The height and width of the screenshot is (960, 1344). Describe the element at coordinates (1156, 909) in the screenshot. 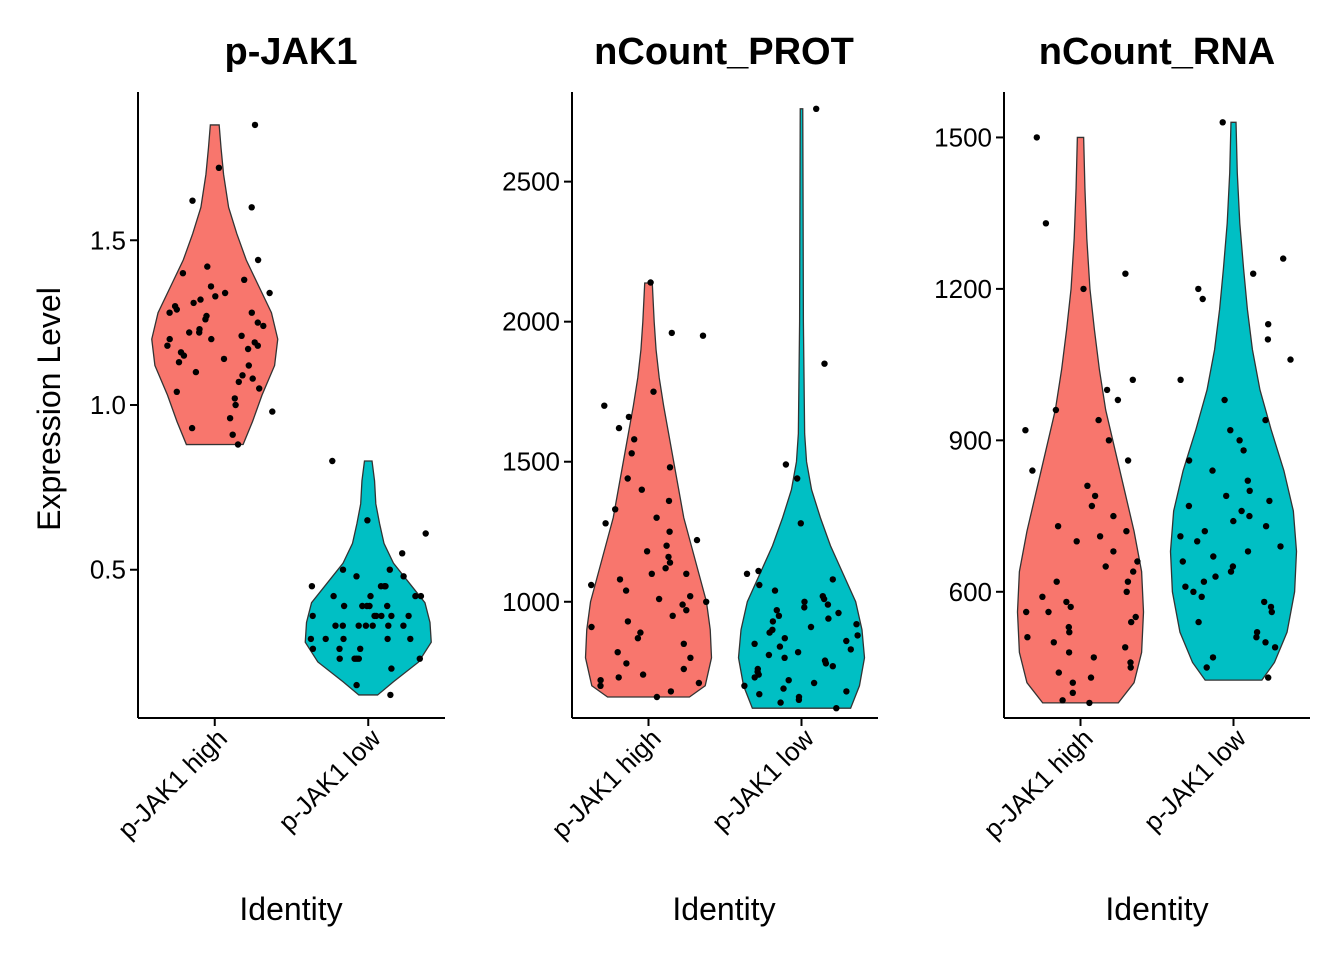

I see `x-axis-title: Identity` at that location.